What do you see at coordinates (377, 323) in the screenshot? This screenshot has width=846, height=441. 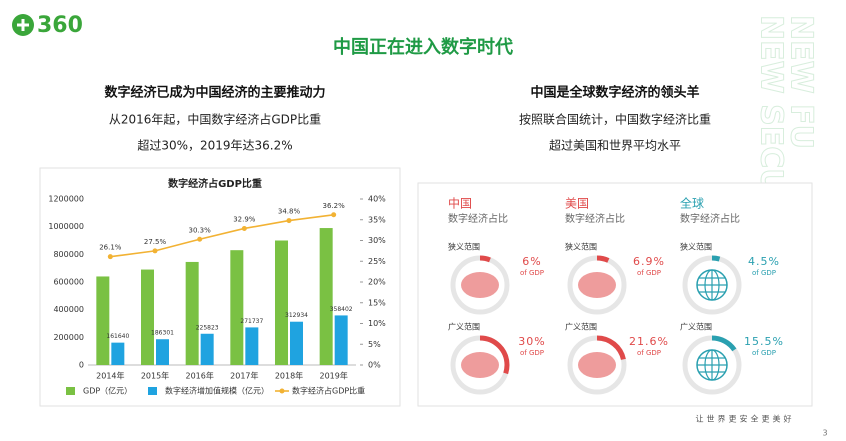 I see `y2-tick-label: 10%` at bounding box center [377, 323].